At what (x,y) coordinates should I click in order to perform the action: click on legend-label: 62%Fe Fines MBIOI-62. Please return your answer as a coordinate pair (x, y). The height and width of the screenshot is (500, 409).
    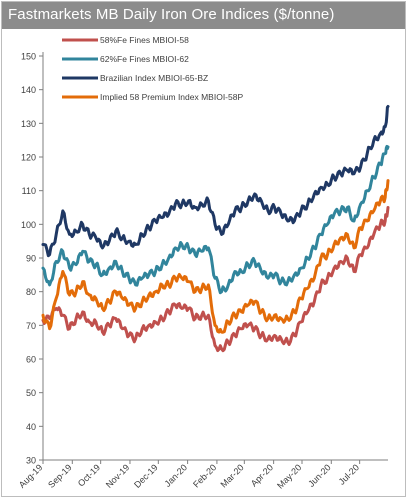
    Looking at the image, I should click on (144, 59).